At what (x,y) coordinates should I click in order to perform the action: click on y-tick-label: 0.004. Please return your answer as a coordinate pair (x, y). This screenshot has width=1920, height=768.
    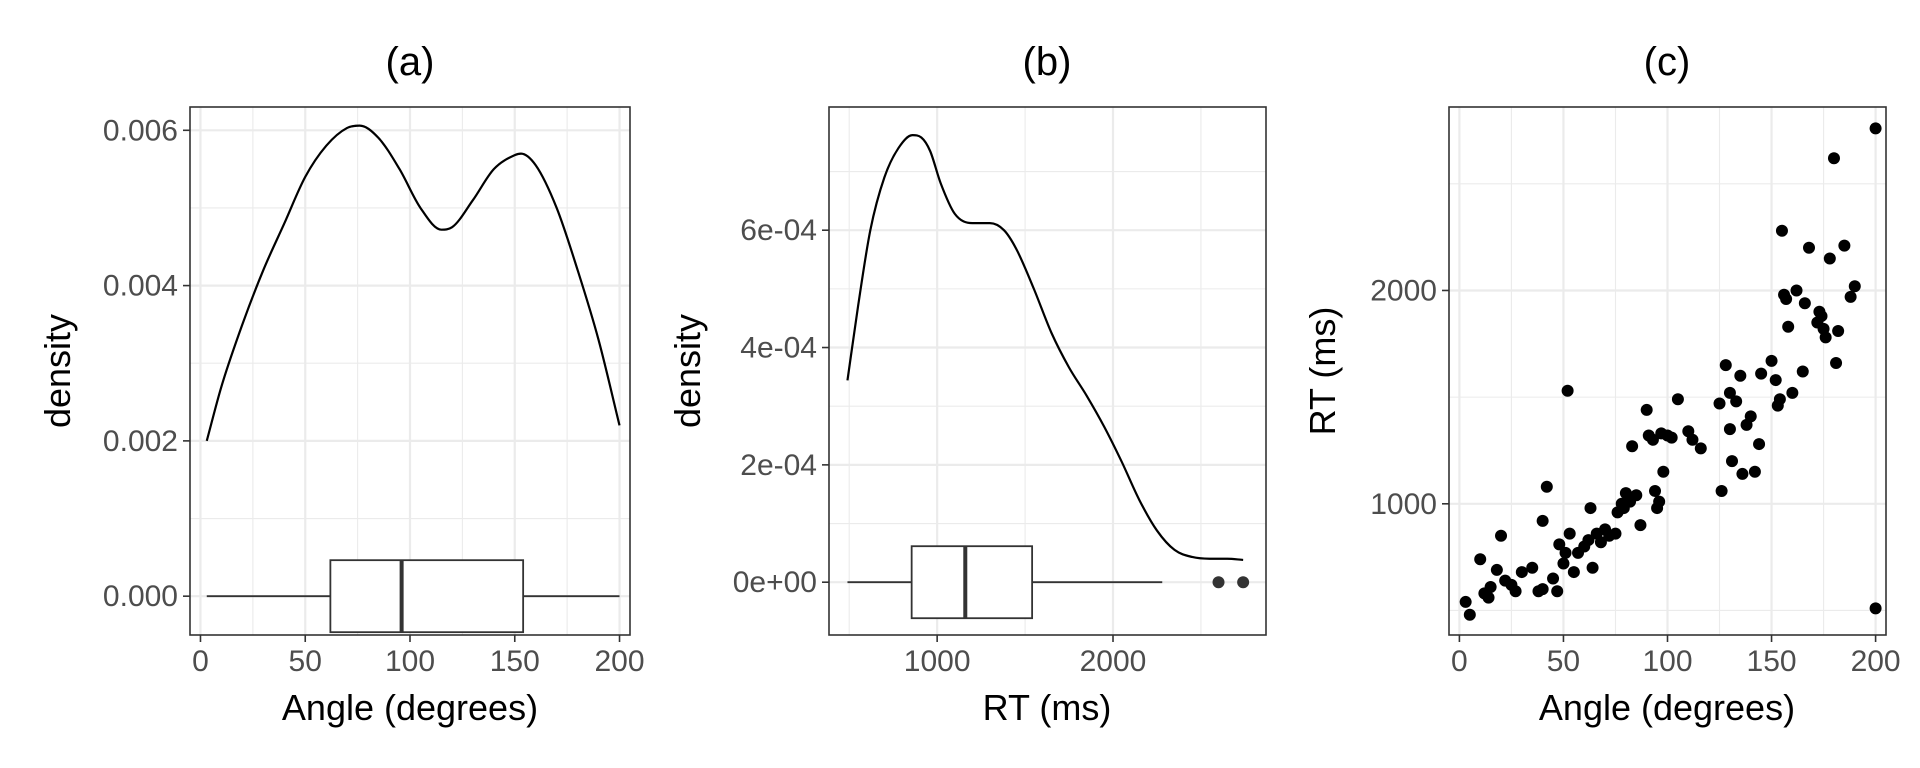
    Looking at the image, I should click on (140, 286).